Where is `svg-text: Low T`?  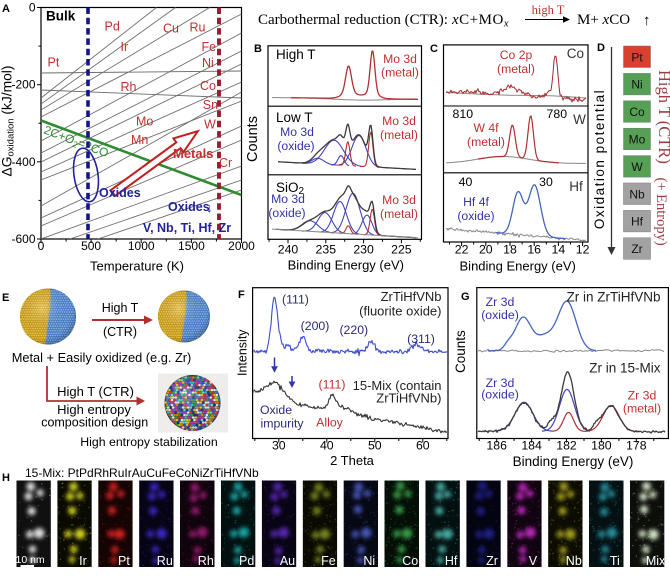 svg-text: Low T is located at coordinates (294, 117).